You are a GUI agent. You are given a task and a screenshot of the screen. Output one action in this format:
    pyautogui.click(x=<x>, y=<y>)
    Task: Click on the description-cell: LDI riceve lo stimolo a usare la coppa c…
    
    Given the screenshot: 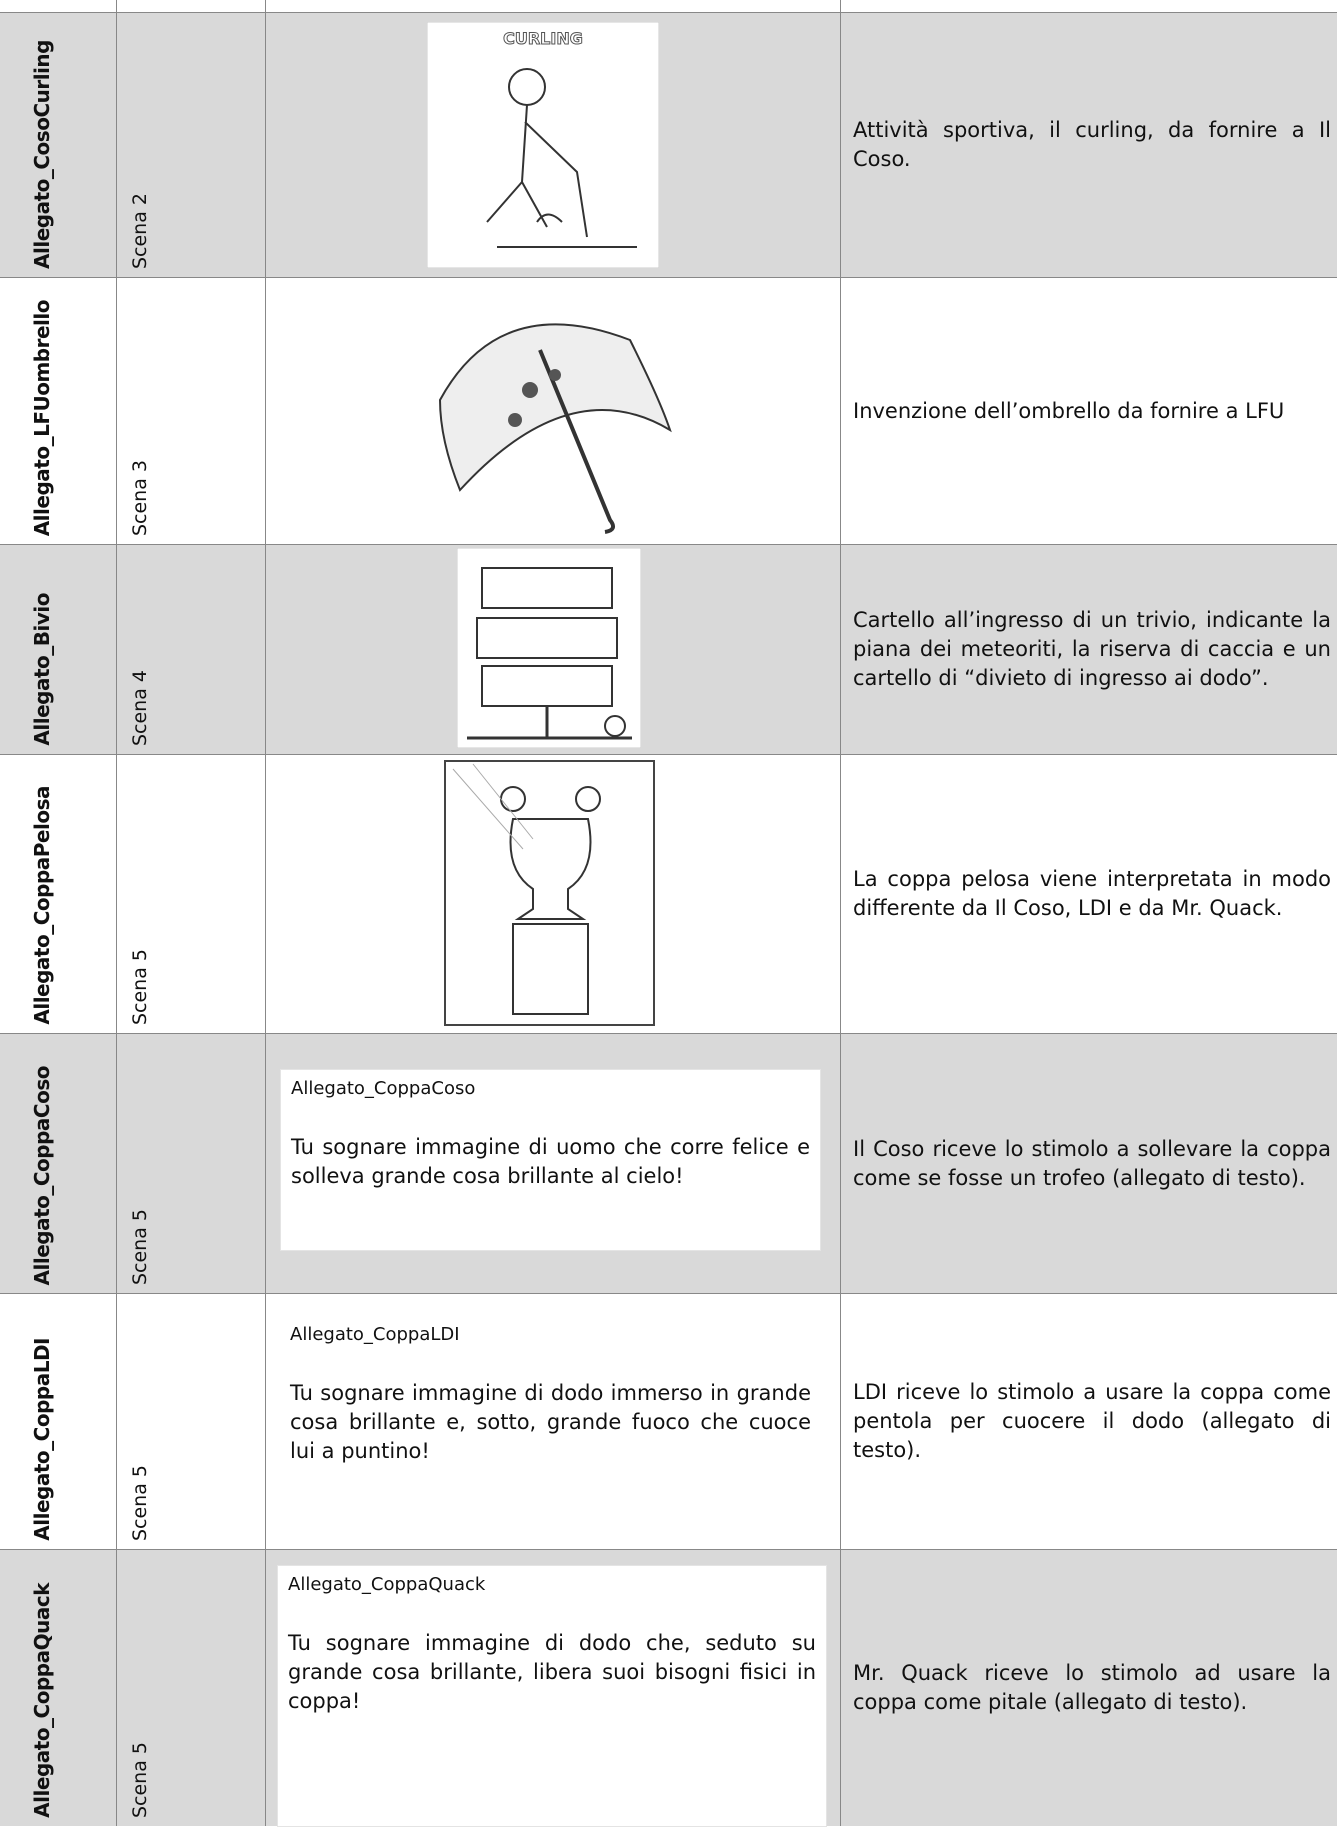 What is the action you would take?
    pyautogui.click(x=1092, y=1421)
    